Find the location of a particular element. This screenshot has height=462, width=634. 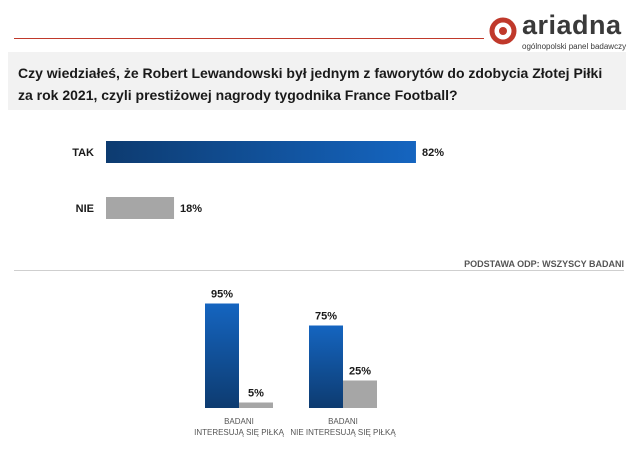

value-label-group2-series1: 75% is located at coordinates (326, 317).